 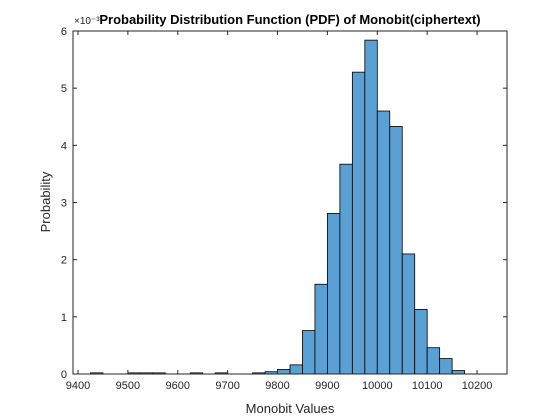 What do you see at coordinates (377, 386) in the screenshot?
I see `x-tick-label: 10000` at bounding box center [377, 386].